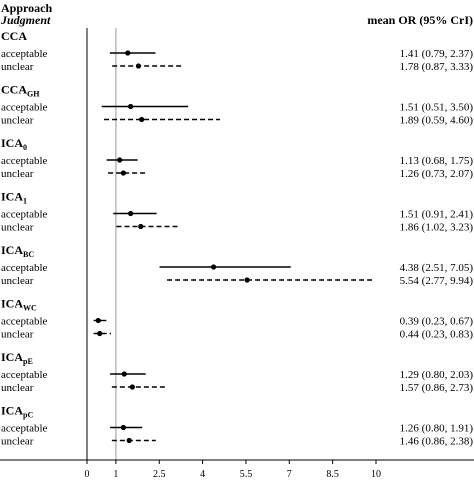 Image resolution: width=474 pixels, height=484 pixels. I want to click on column-header-mean-or: mean OR (95% CrI), so click(420, 20).